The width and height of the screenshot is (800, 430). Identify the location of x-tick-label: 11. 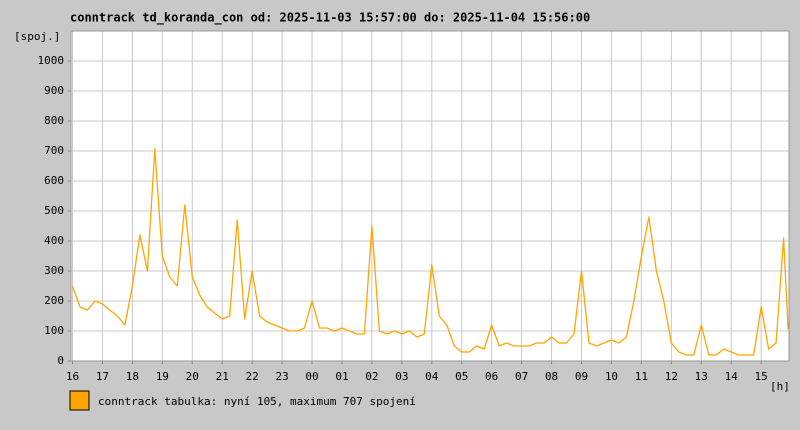
(641, 376).